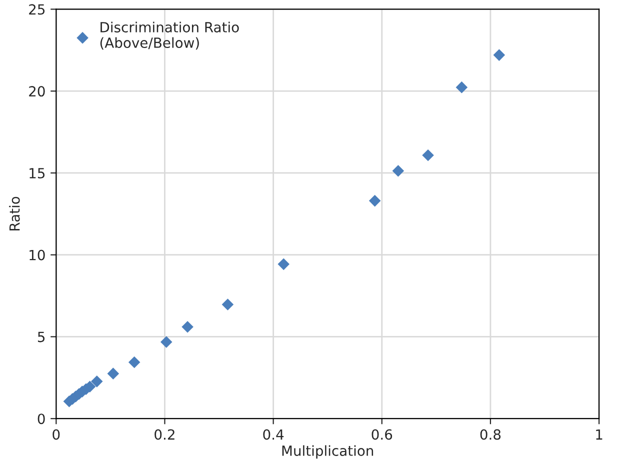 This screenshot has height=460, width=624. What do you see at coordinates (56, 434) in the screenshot?
I see `x-tick-label: 0` at bounding box center [56, 434].